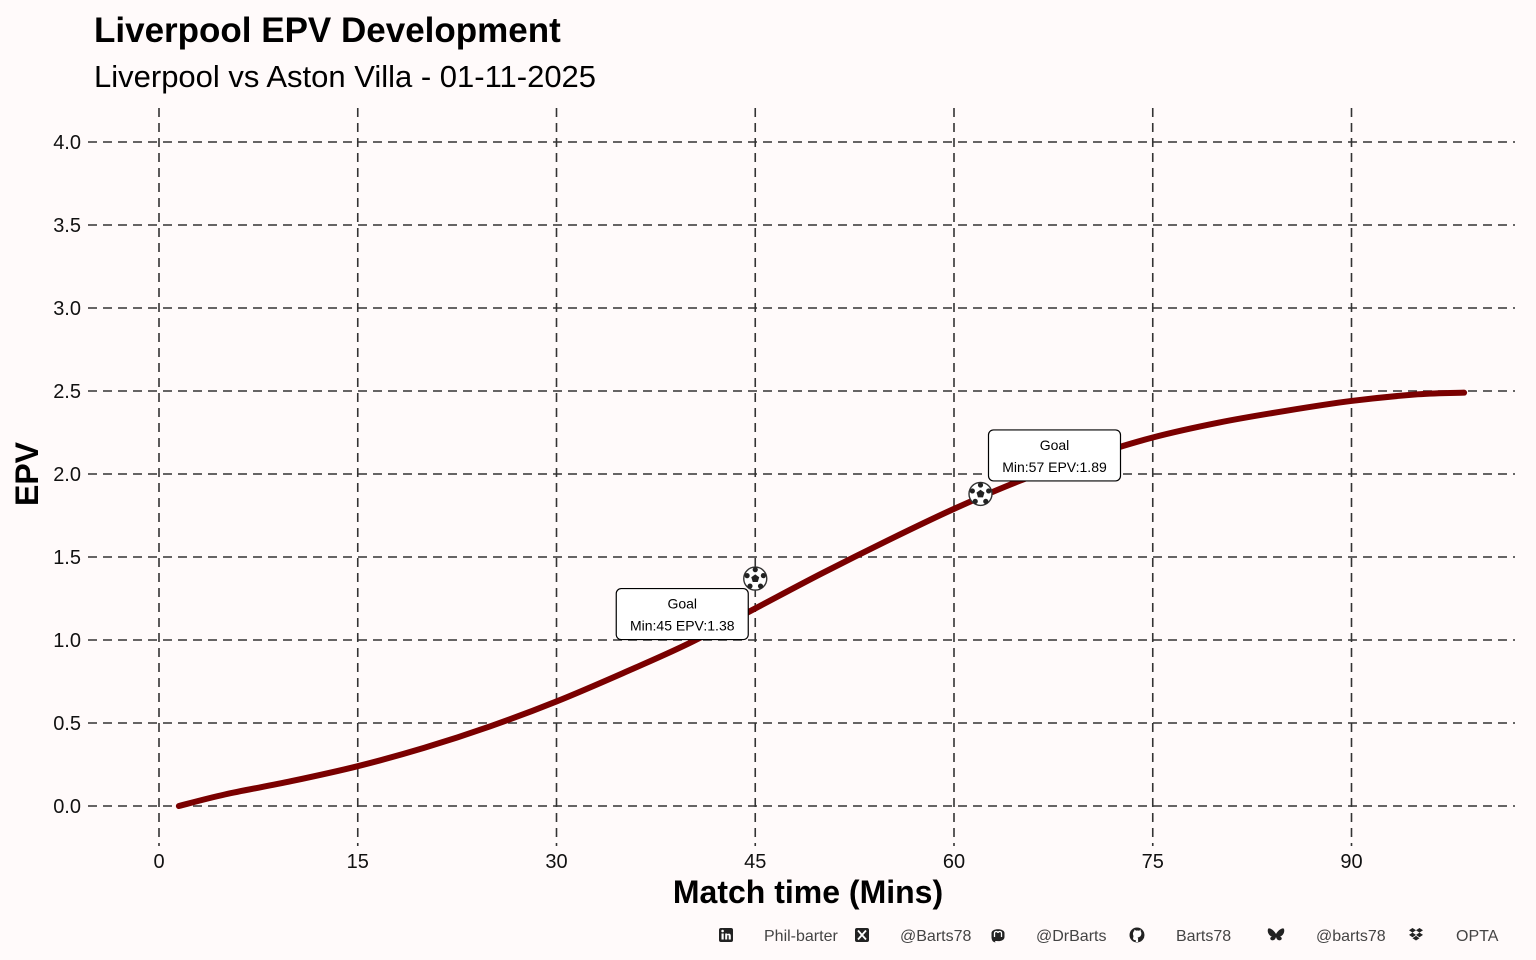  I want to click on chart-subtitle: Liverpool vs Aston Villa - 01-11-2025, so click(345, 76).